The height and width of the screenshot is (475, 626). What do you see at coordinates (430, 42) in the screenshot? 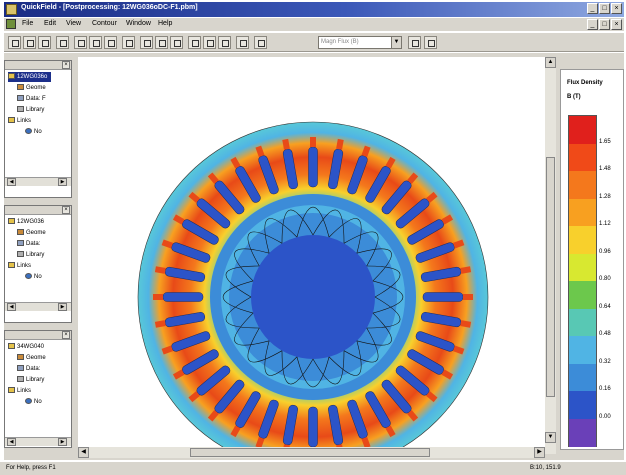
I see `color-toggle-button` at bounding box center [430, 42].